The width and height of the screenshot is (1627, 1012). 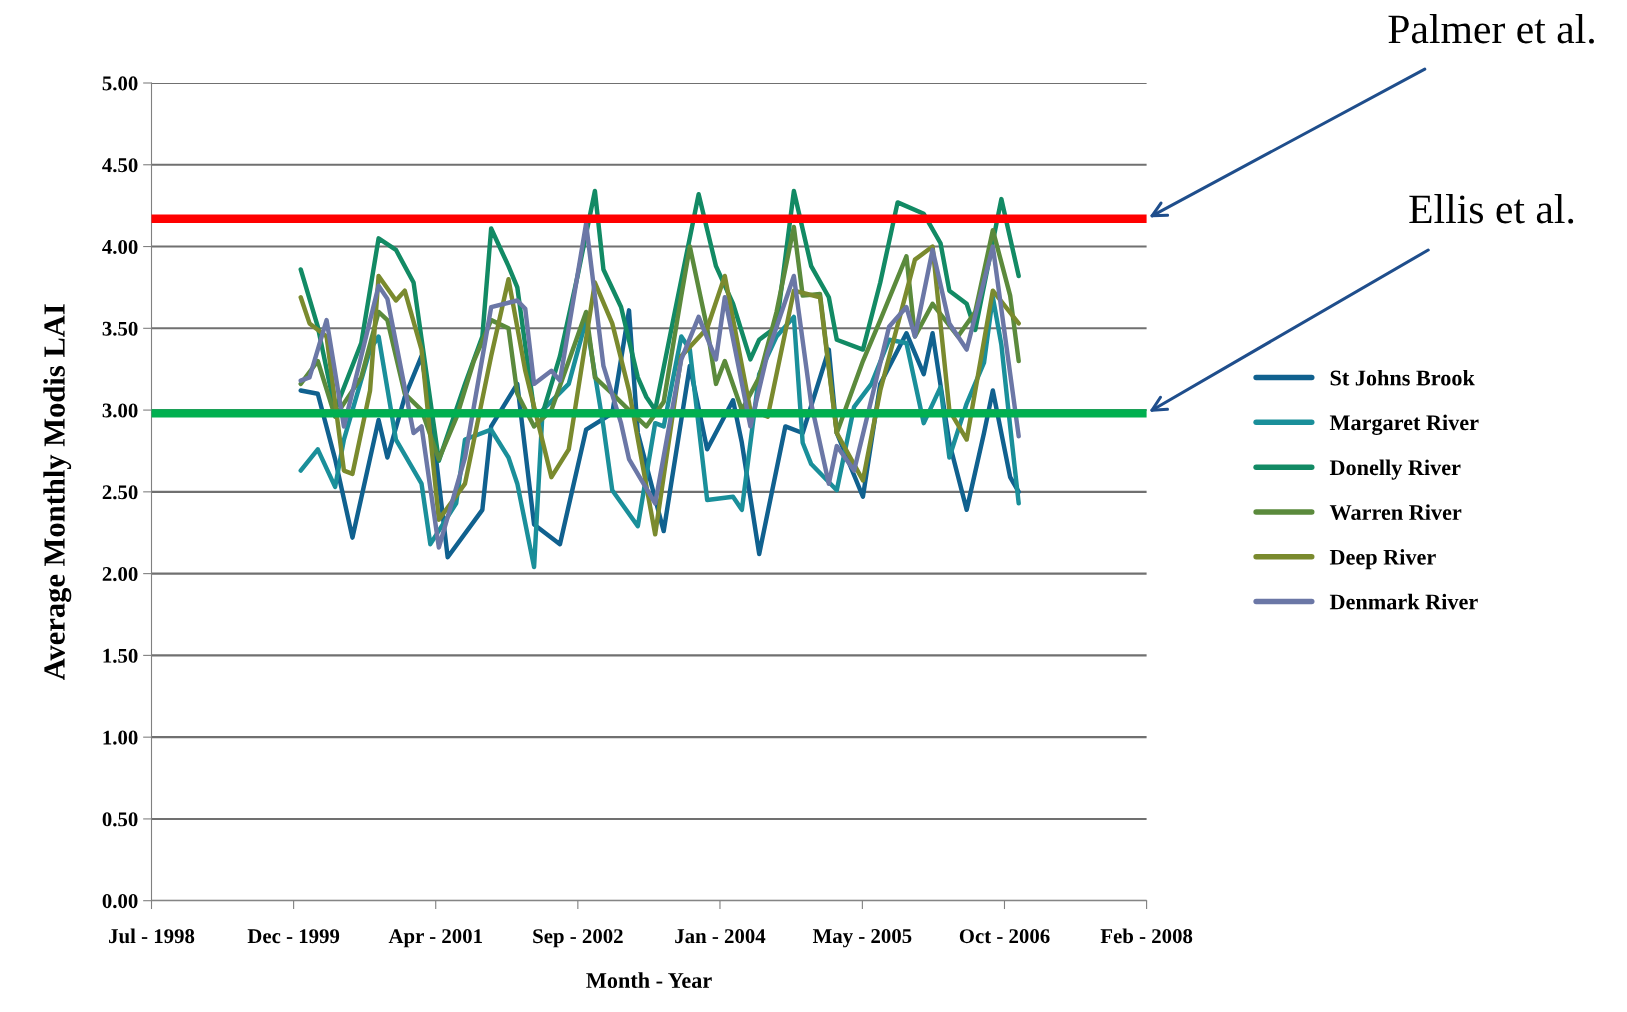 I want to click on legend-label: Deep River, so click(x=1382, y=559).